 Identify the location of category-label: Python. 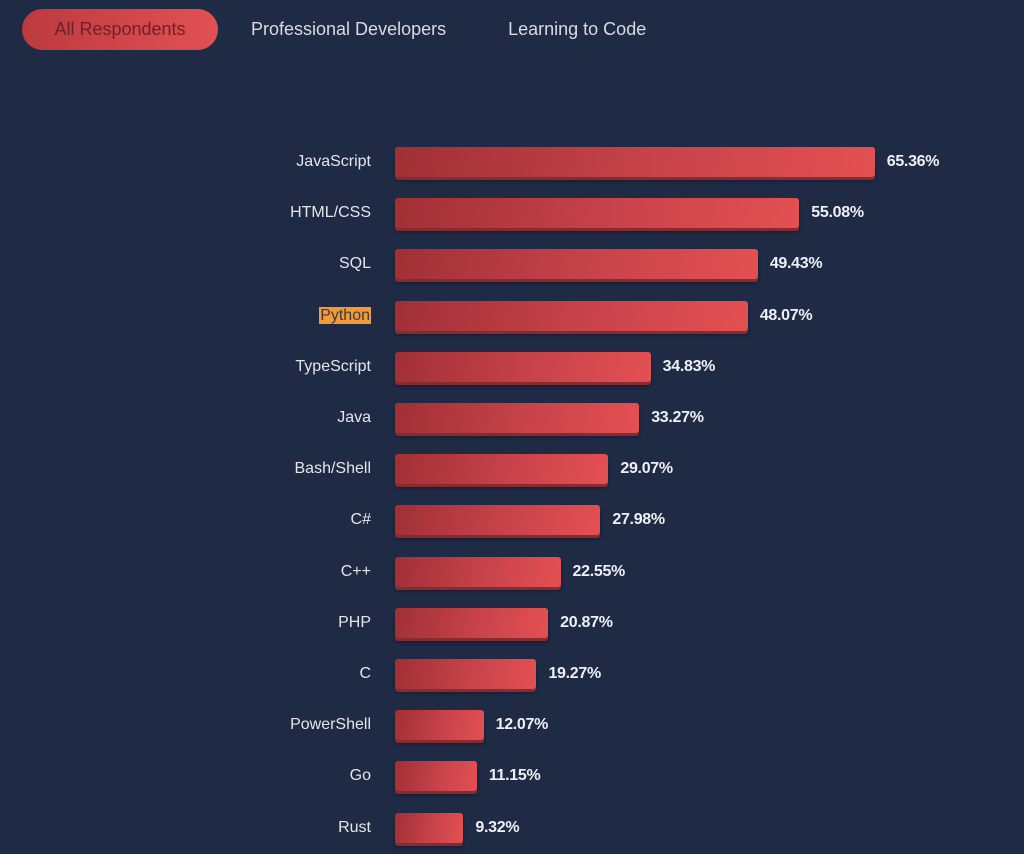
(345, 316).